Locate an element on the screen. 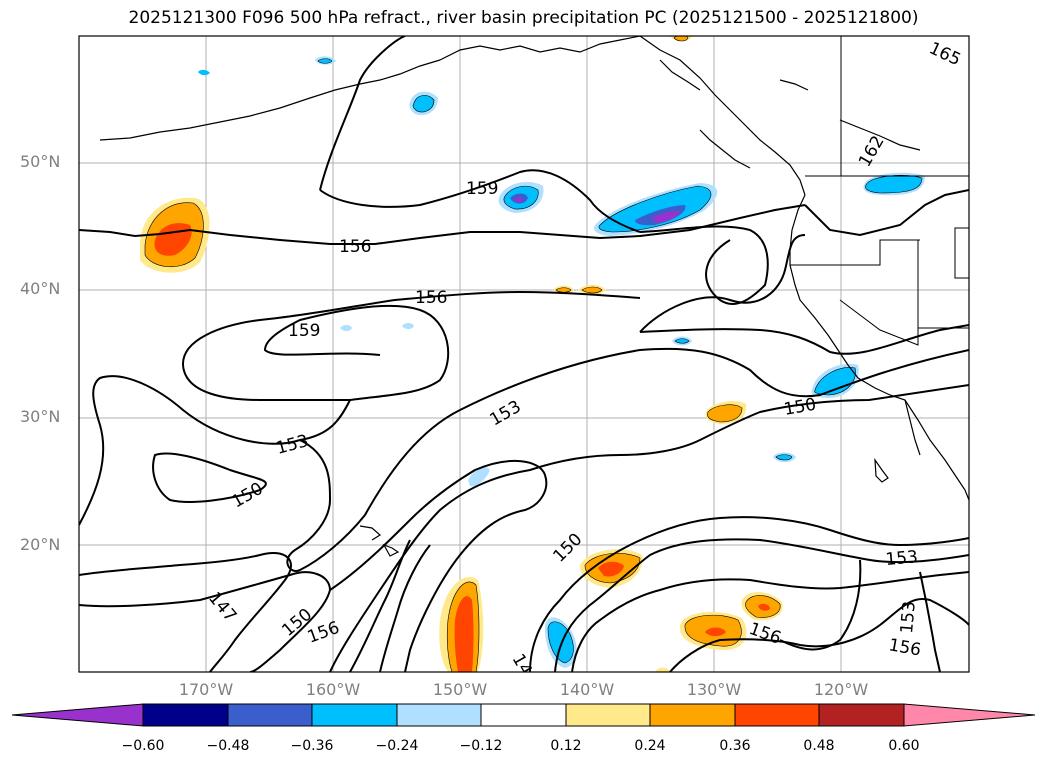 Image resolution: width=1047 pixels, height=765 pixels. colorbar-tick-label: −0.36 is located at coordinates (312, 746).